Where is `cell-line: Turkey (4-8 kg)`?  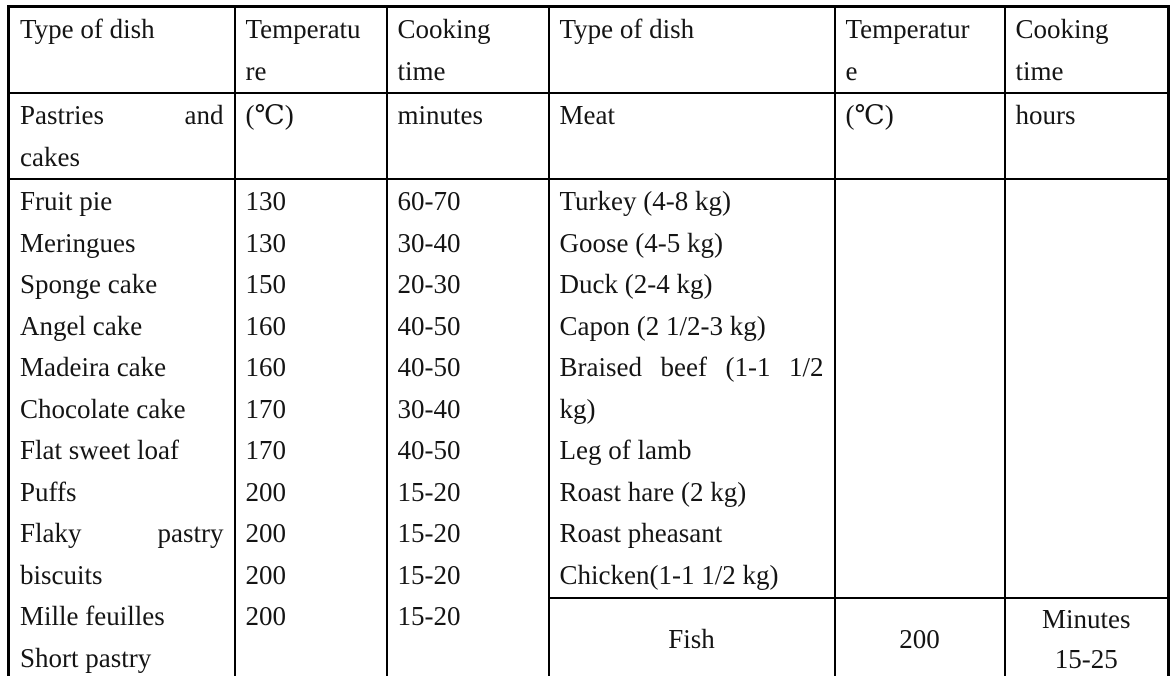
cell-line: Turkey (4-8 kg) is located at coordinates (645, 201).